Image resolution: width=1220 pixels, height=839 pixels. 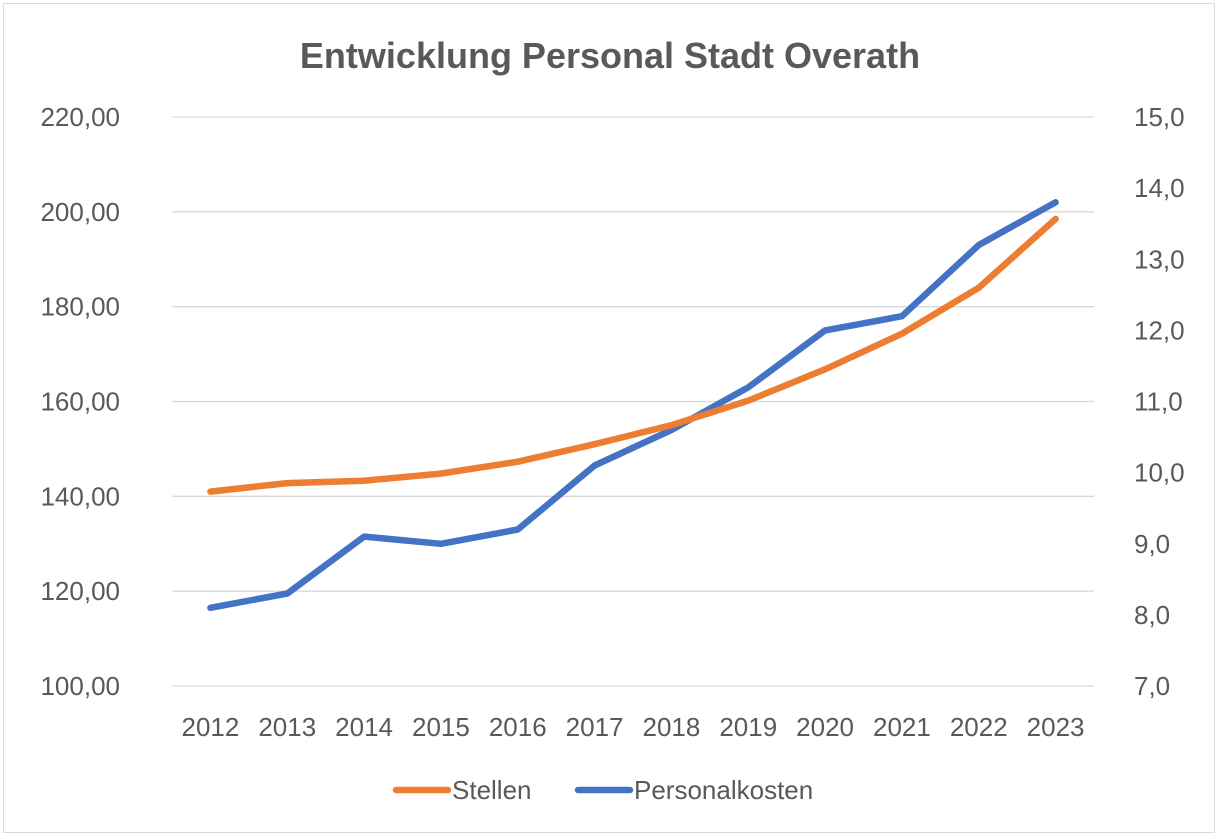 What do you see at coordinates (80, 686) in the screenshot?
I see `y-left-tick-label: 100,00` at bounding box center [80, 686].